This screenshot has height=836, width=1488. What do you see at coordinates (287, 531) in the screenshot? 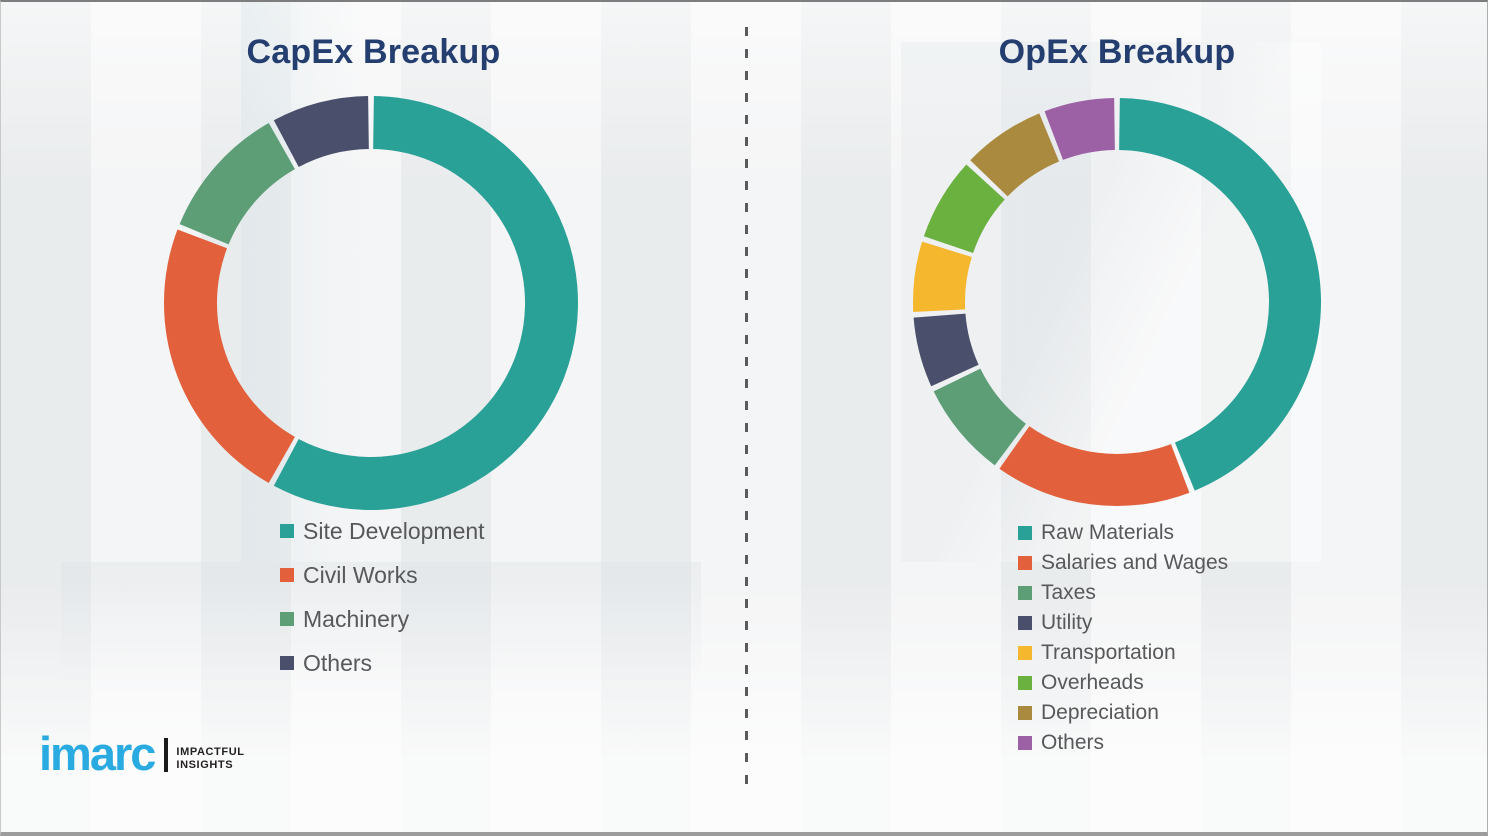
I see `legend-marker-site-development` at bounding box center [287, 531].